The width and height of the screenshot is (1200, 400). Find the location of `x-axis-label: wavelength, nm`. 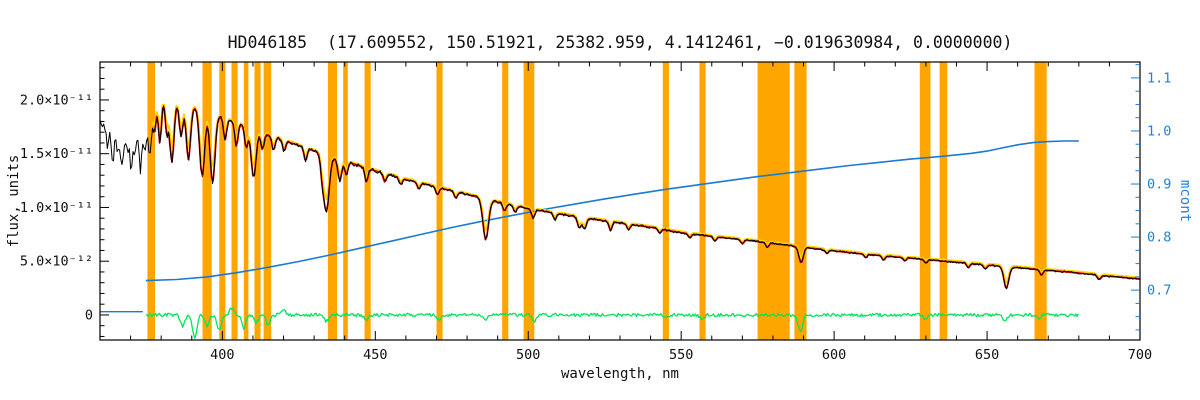

x-axis-label: wavelength, nm is located at coordinates (619, 374).